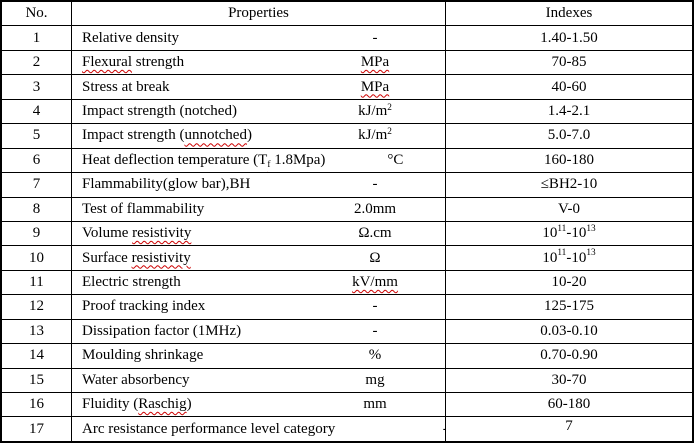 The image size is (694, 443). I want to click on text-run: 11, so click(562, 252).